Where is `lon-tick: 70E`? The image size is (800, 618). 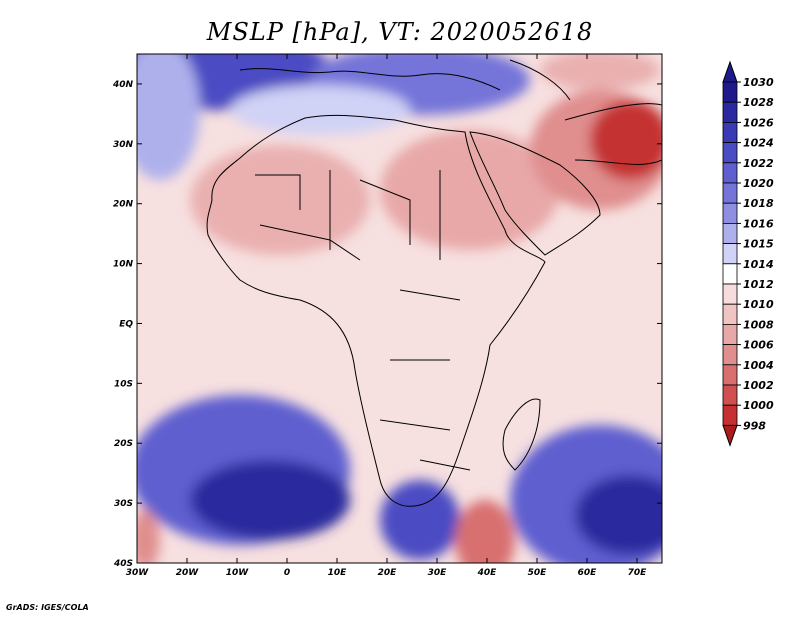 lon-tick: 70E is located at coordinates (638, 316).